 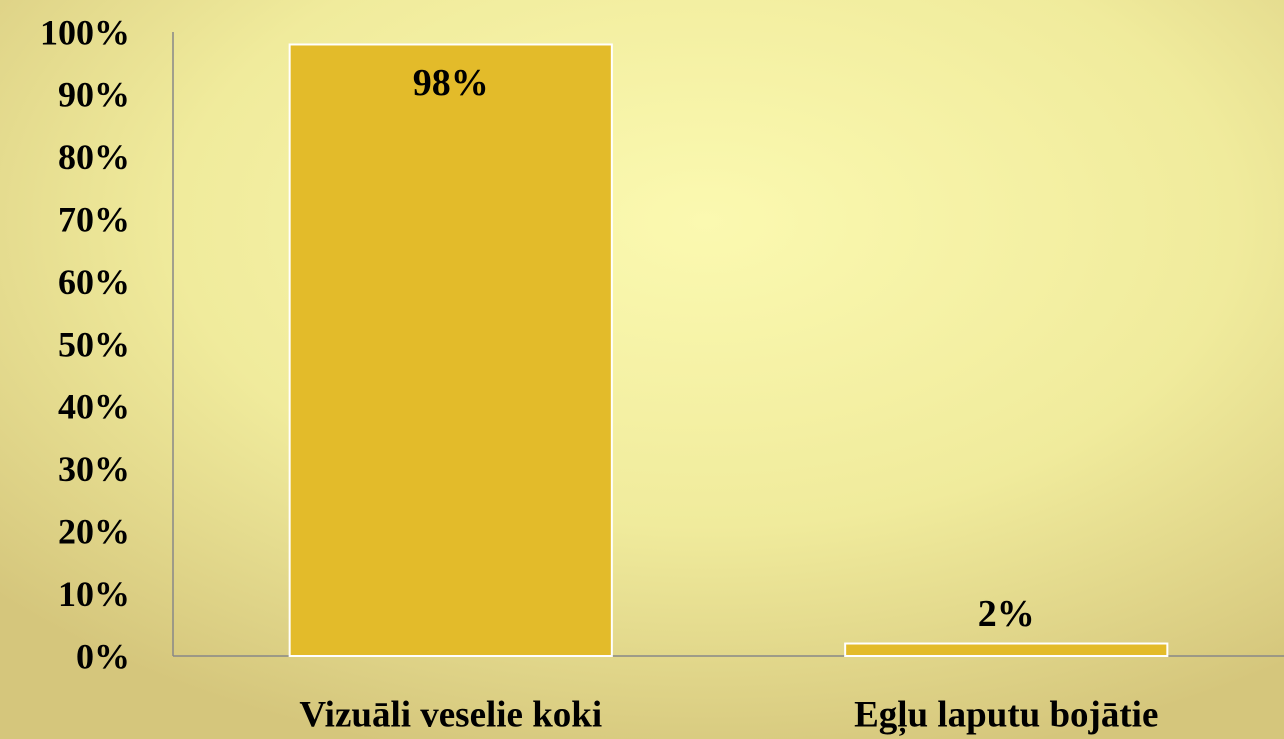 I want to click on y-tick-label: 30%, so click(x=94, y=469).